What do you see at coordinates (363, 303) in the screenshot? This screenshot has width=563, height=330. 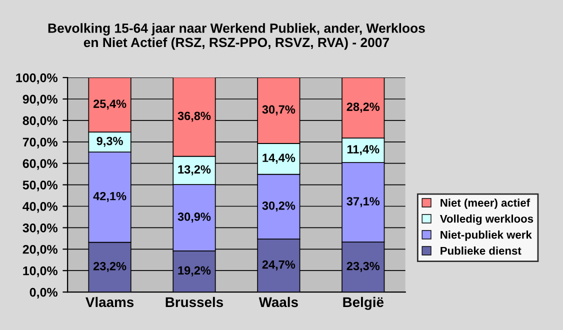 I see `x-tick-label: België` at bounding box center [363, 303].